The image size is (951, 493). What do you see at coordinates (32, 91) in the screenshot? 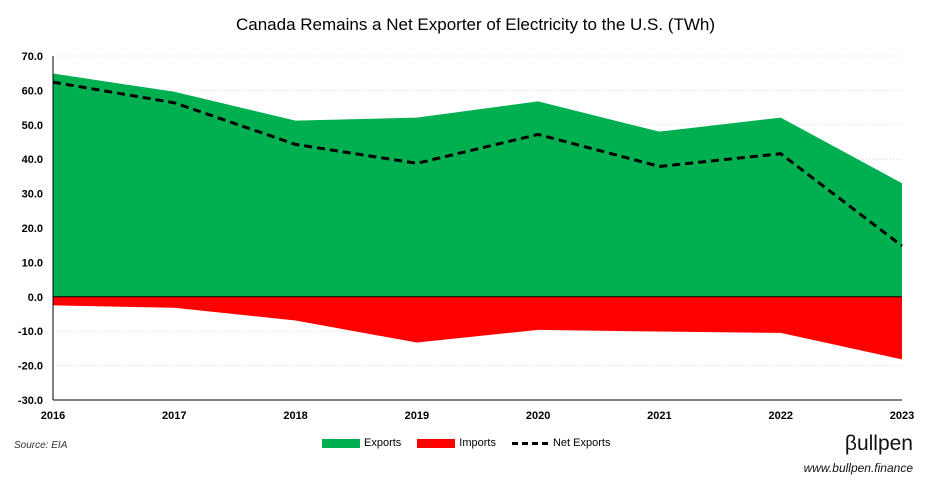
I see `y-tick-label: 60.0` at bounding box center [32, 91].